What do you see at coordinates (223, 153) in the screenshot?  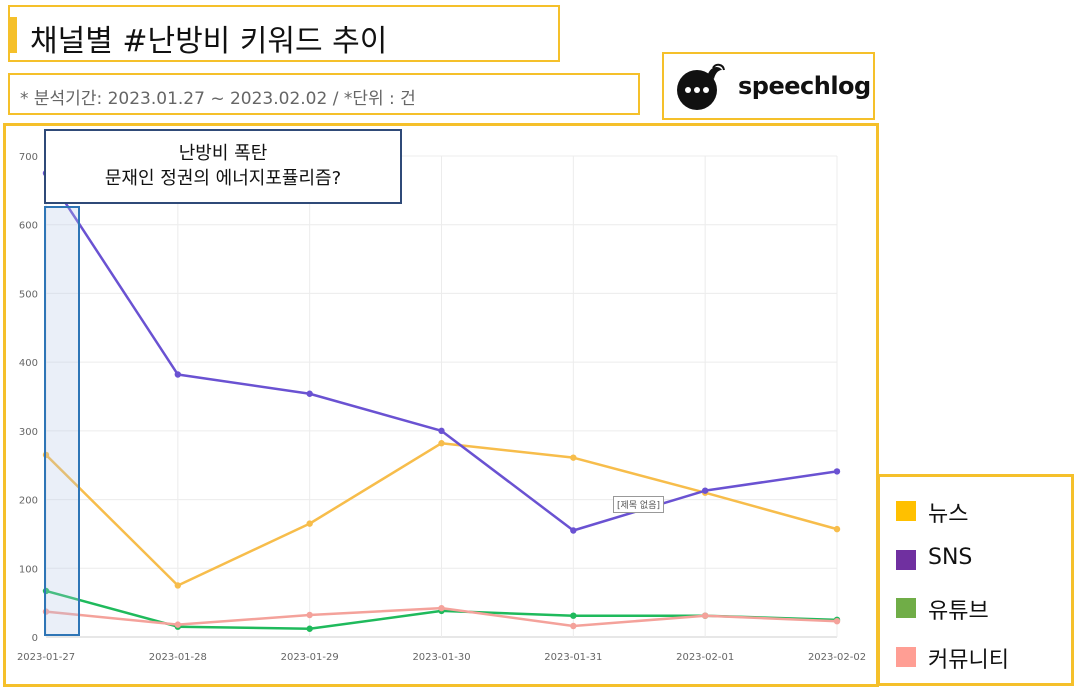 I see `callout-line-1: 난방비 폭탄` at bounding box center [223, 153].